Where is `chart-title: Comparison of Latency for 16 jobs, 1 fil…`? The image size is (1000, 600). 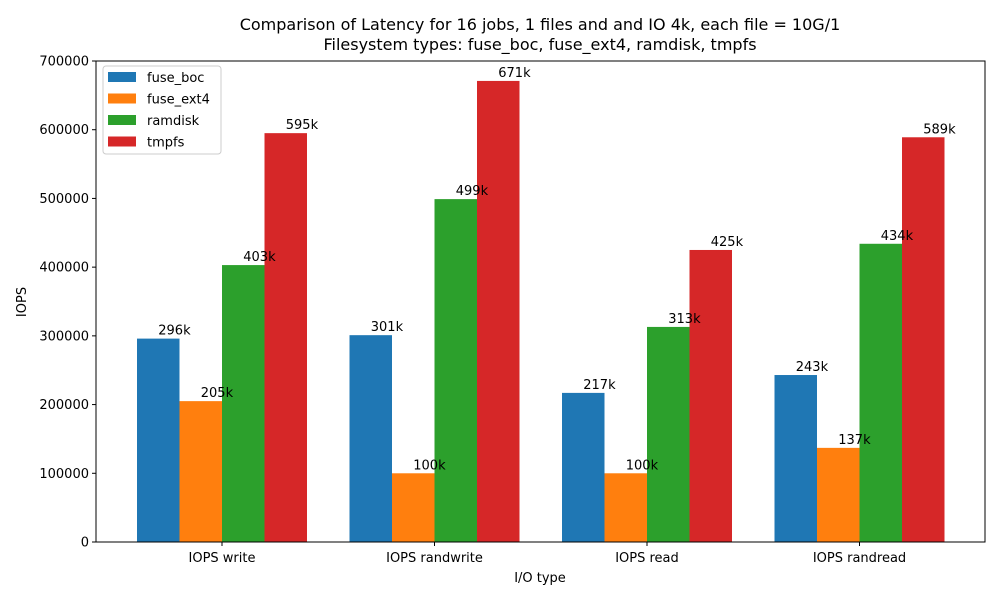
chart-title: Comparison of Latency for 16 jobs, 1 fil… is located at coordinates (540, 24).